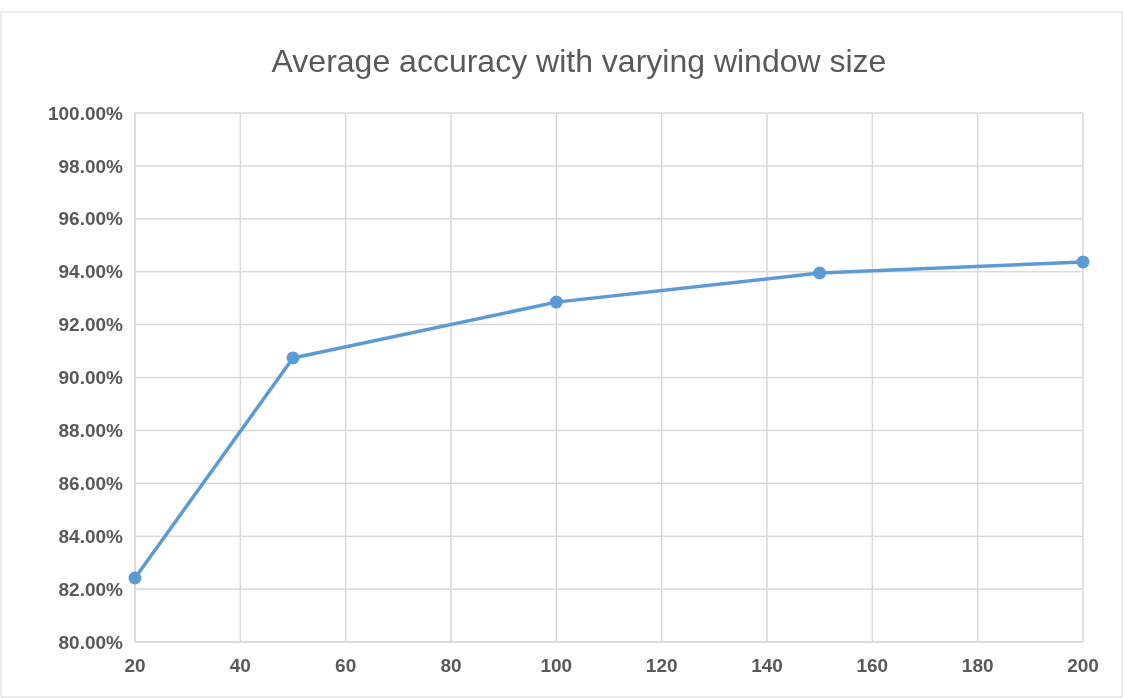 Image resolution: width=1123 pixels, height=698 pixels. Describe the element at coordinates (346, 665) in the screenshot. I see `x-tick-label: 60` at that location.